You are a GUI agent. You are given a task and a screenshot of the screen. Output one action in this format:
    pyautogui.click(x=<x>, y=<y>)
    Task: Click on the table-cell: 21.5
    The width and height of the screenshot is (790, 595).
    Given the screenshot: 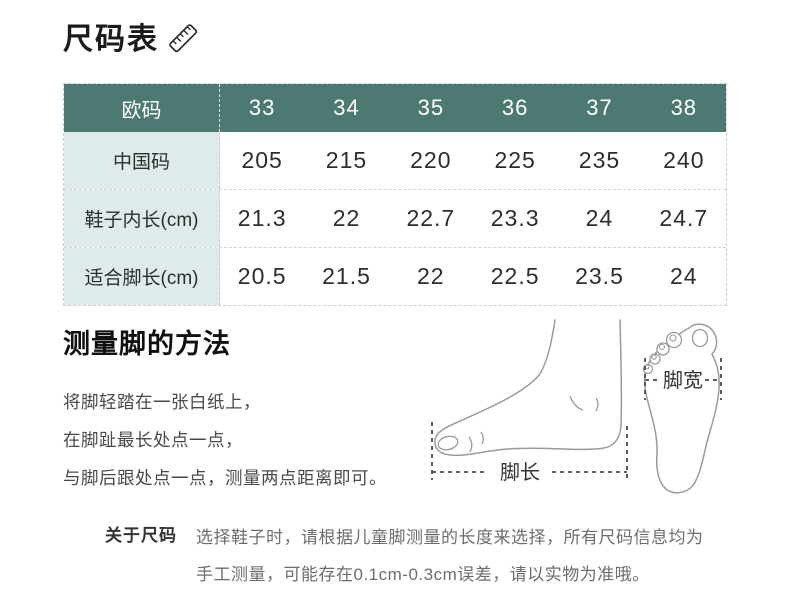 What is the action you would take?
    pyautogui.click(x=346, y=276)
    